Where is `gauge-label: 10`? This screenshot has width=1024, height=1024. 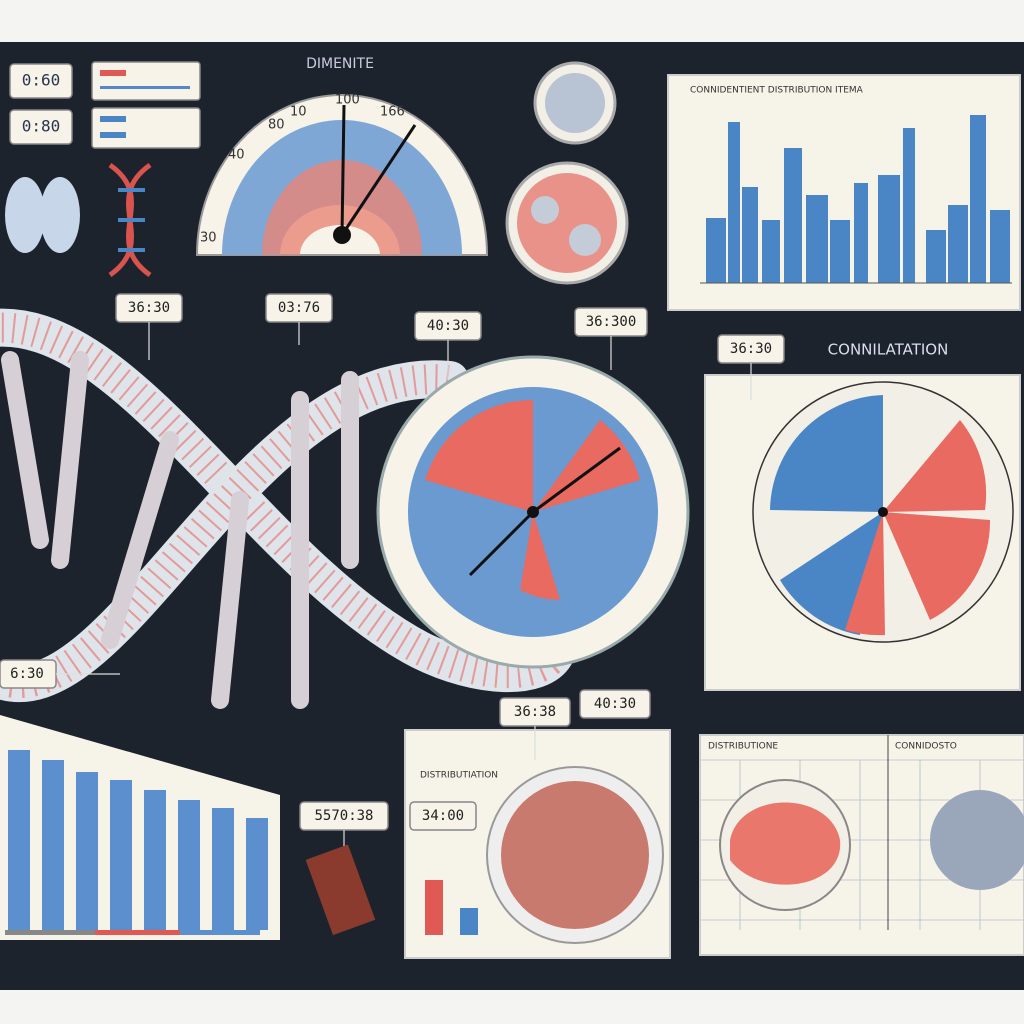 gauge-label: 10 is located at coordinates (298, 112).